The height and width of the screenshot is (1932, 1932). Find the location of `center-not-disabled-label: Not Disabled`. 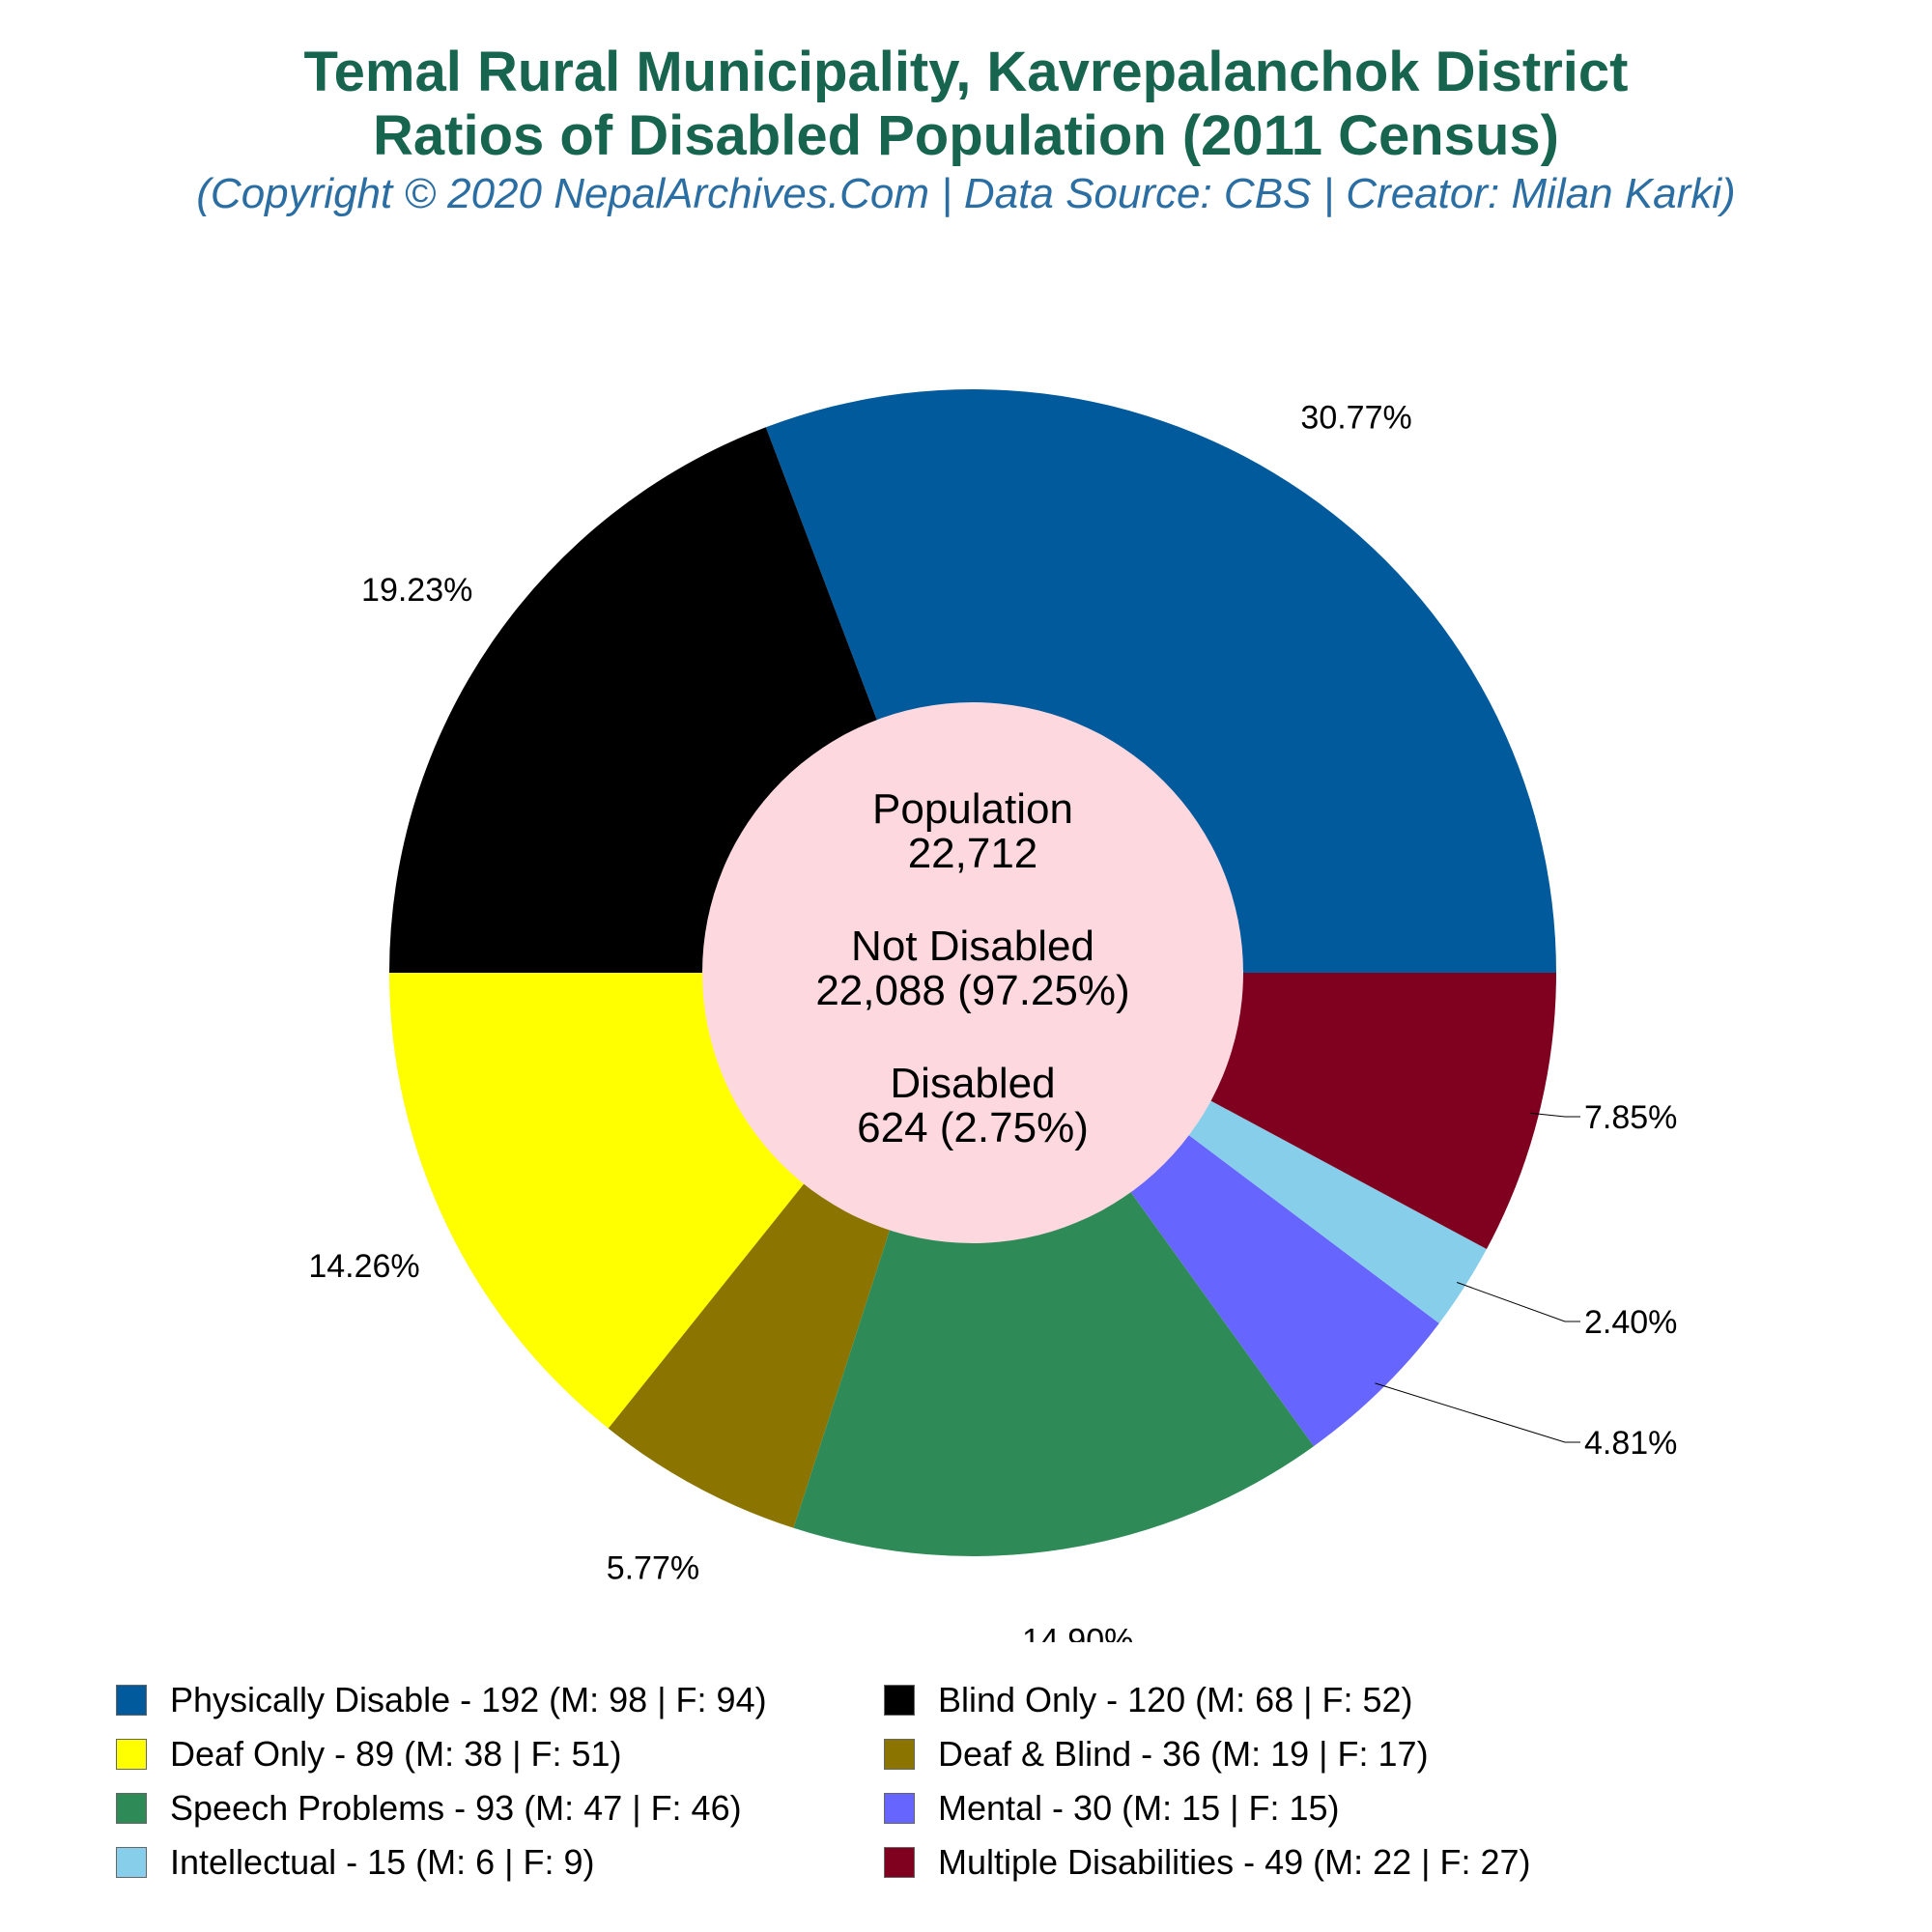

center-not-disabled-label: Not Disabled is located at coordinates (972, 946).